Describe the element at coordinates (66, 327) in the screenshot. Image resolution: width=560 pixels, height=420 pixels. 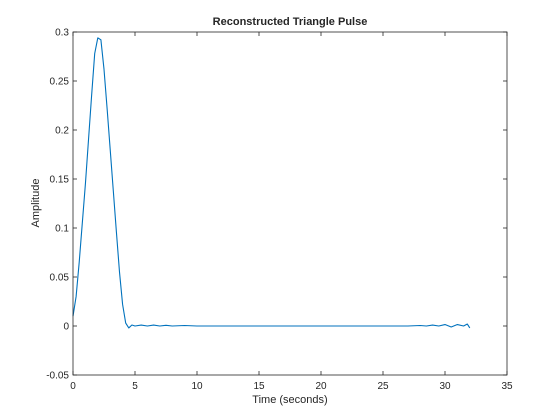
I see `y-tick-label: 0` at that location.